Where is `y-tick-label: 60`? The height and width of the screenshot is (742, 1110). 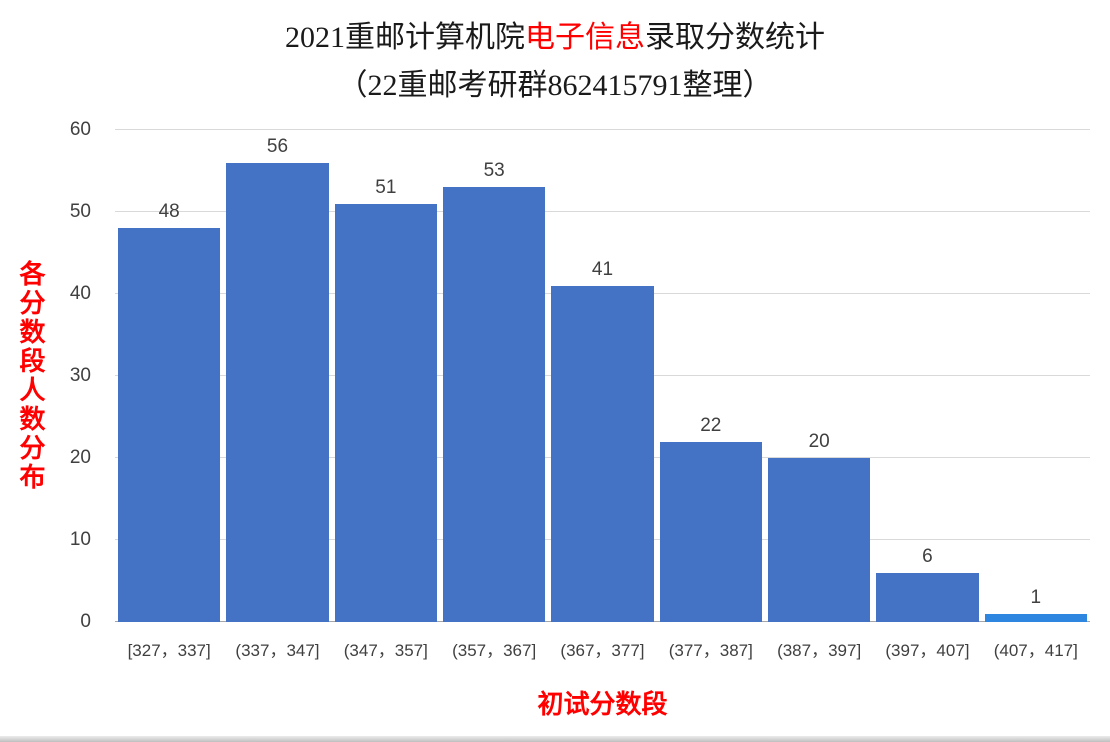 y-tick-label: 60 is located at coordinates (80, 129).